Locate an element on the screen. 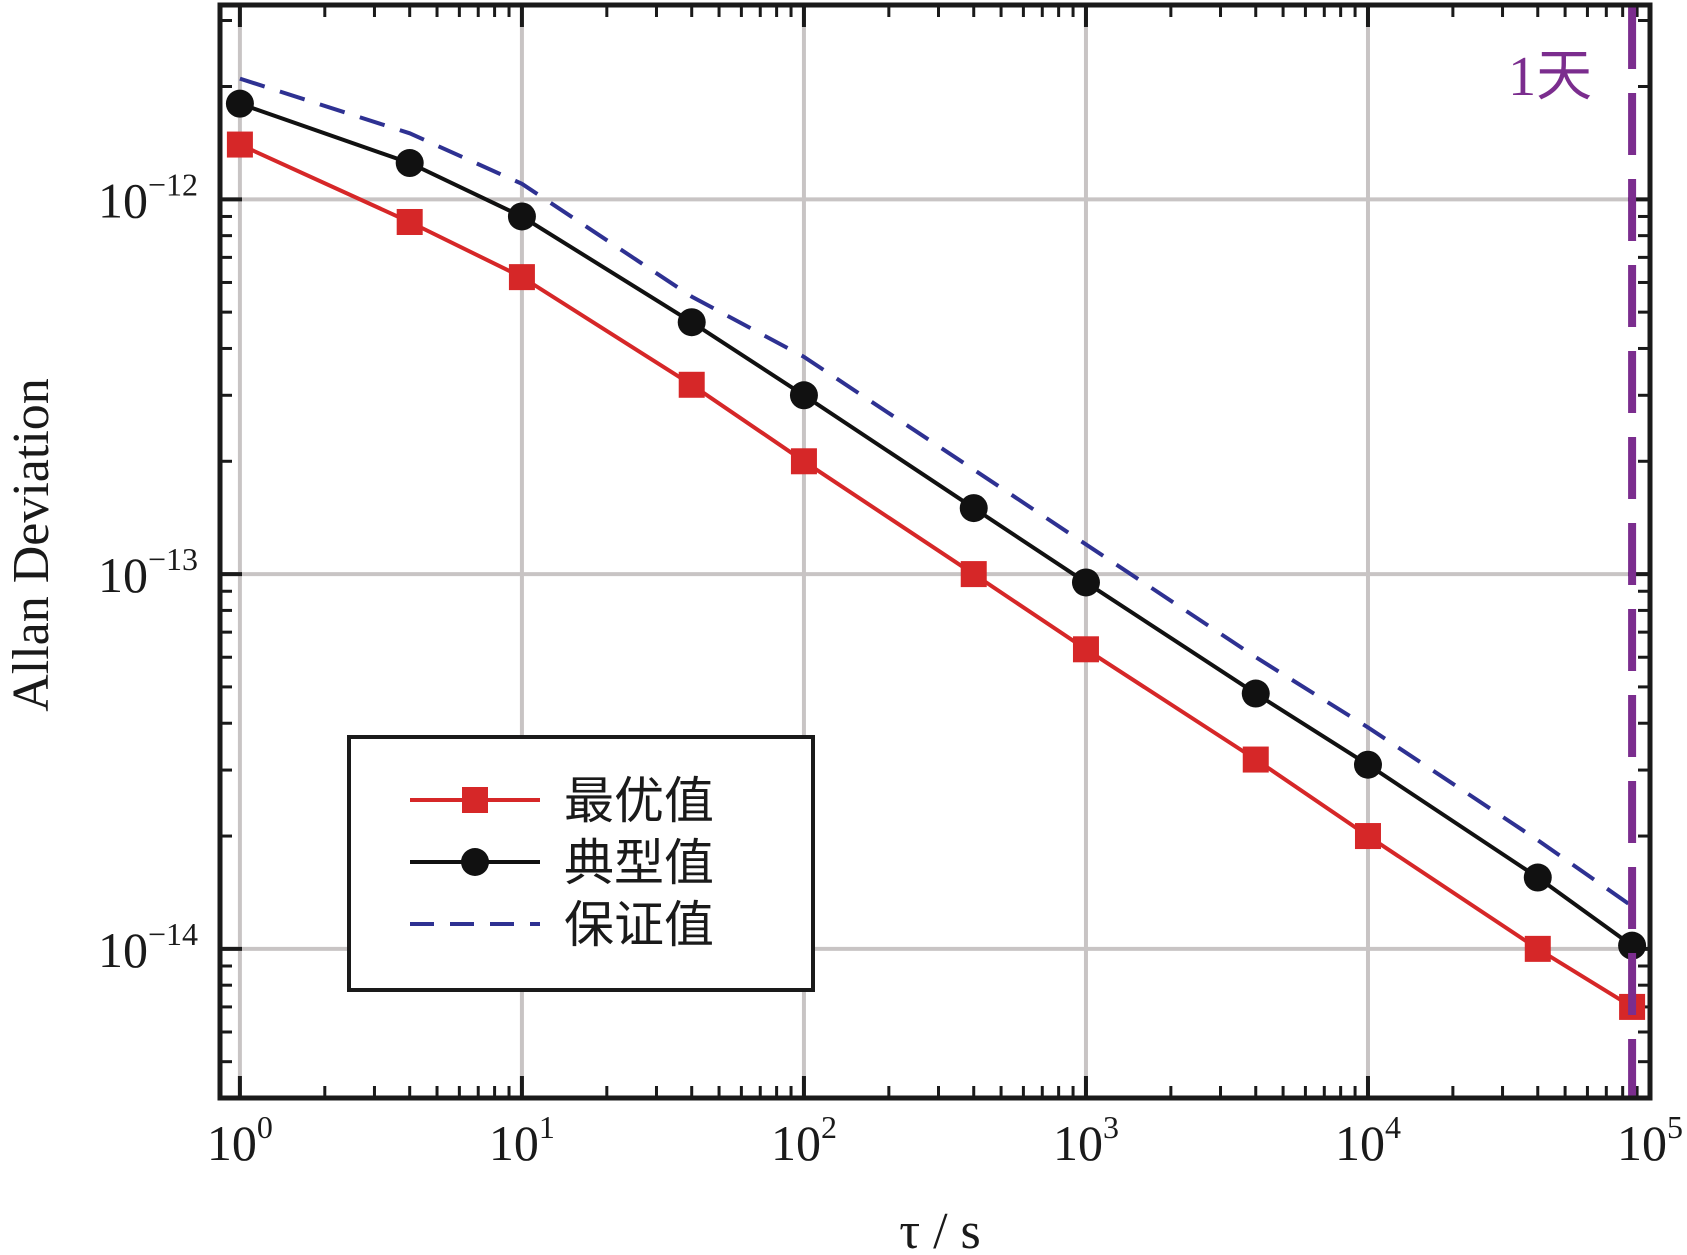  x-tick-label: 10⁰ is located at coordinates (240, 1140).